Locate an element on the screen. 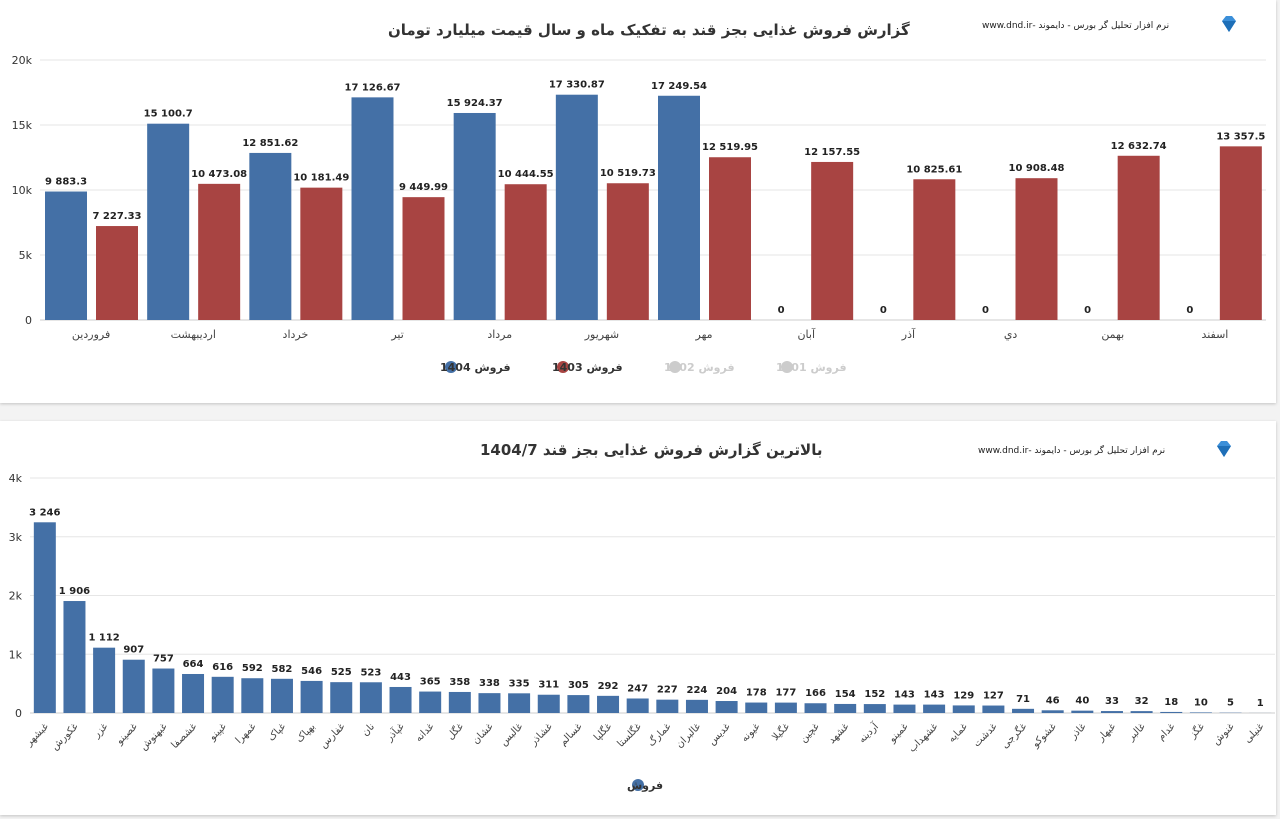  data-label: 365 is located at coordinates (430, 682).